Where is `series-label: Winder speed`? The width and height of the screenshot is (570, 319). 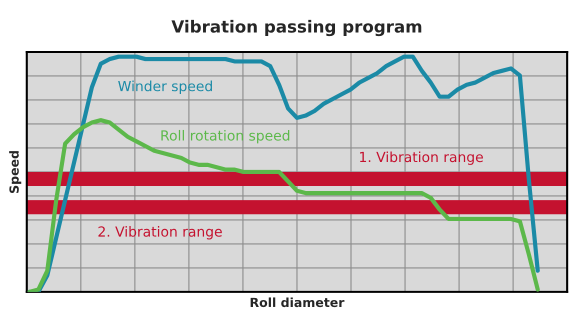
series-label: Winder speed is located at coordinates (165, 87).